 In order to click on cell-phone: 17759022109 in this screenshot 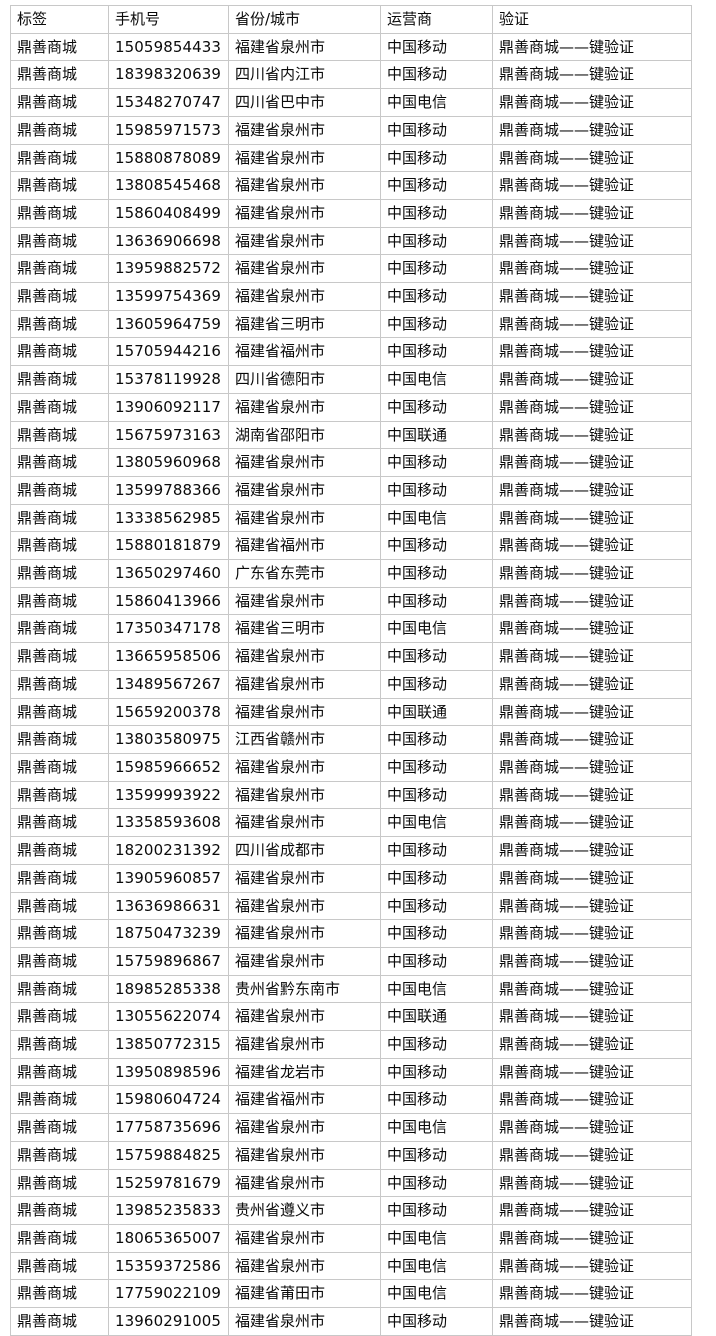, I will do `click(168, 1294)`.